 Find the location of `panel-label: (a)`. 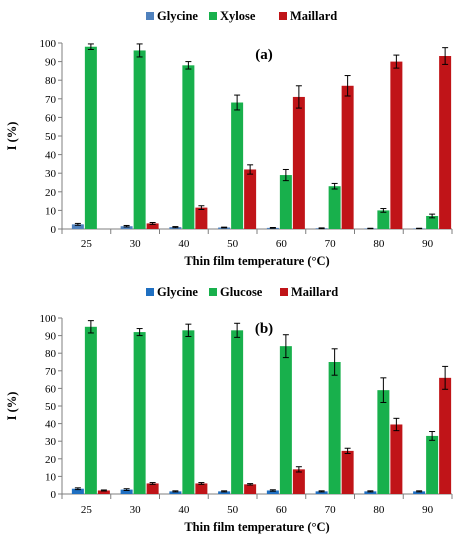

panel-label: (a) is located at coordinates (264, 55).